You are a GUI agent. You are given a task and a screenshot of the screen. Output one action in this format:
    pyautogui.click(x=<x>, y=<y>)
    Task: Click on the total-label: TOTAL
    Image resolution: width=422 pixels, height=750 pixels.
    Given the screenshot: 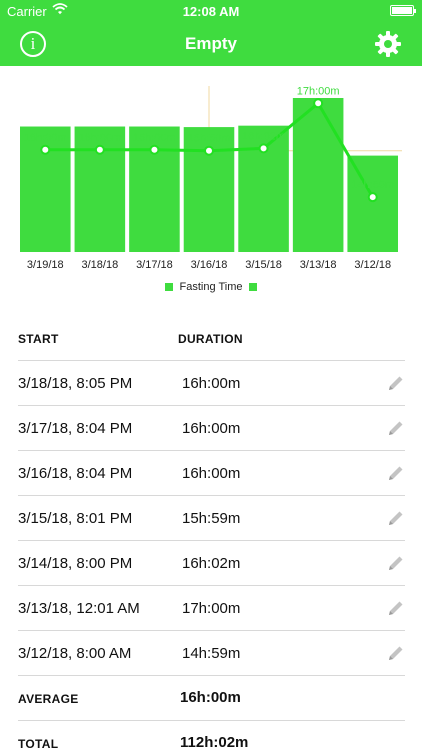 What is the action you would take?
    pyautogui.click(x=38, y=743)
    